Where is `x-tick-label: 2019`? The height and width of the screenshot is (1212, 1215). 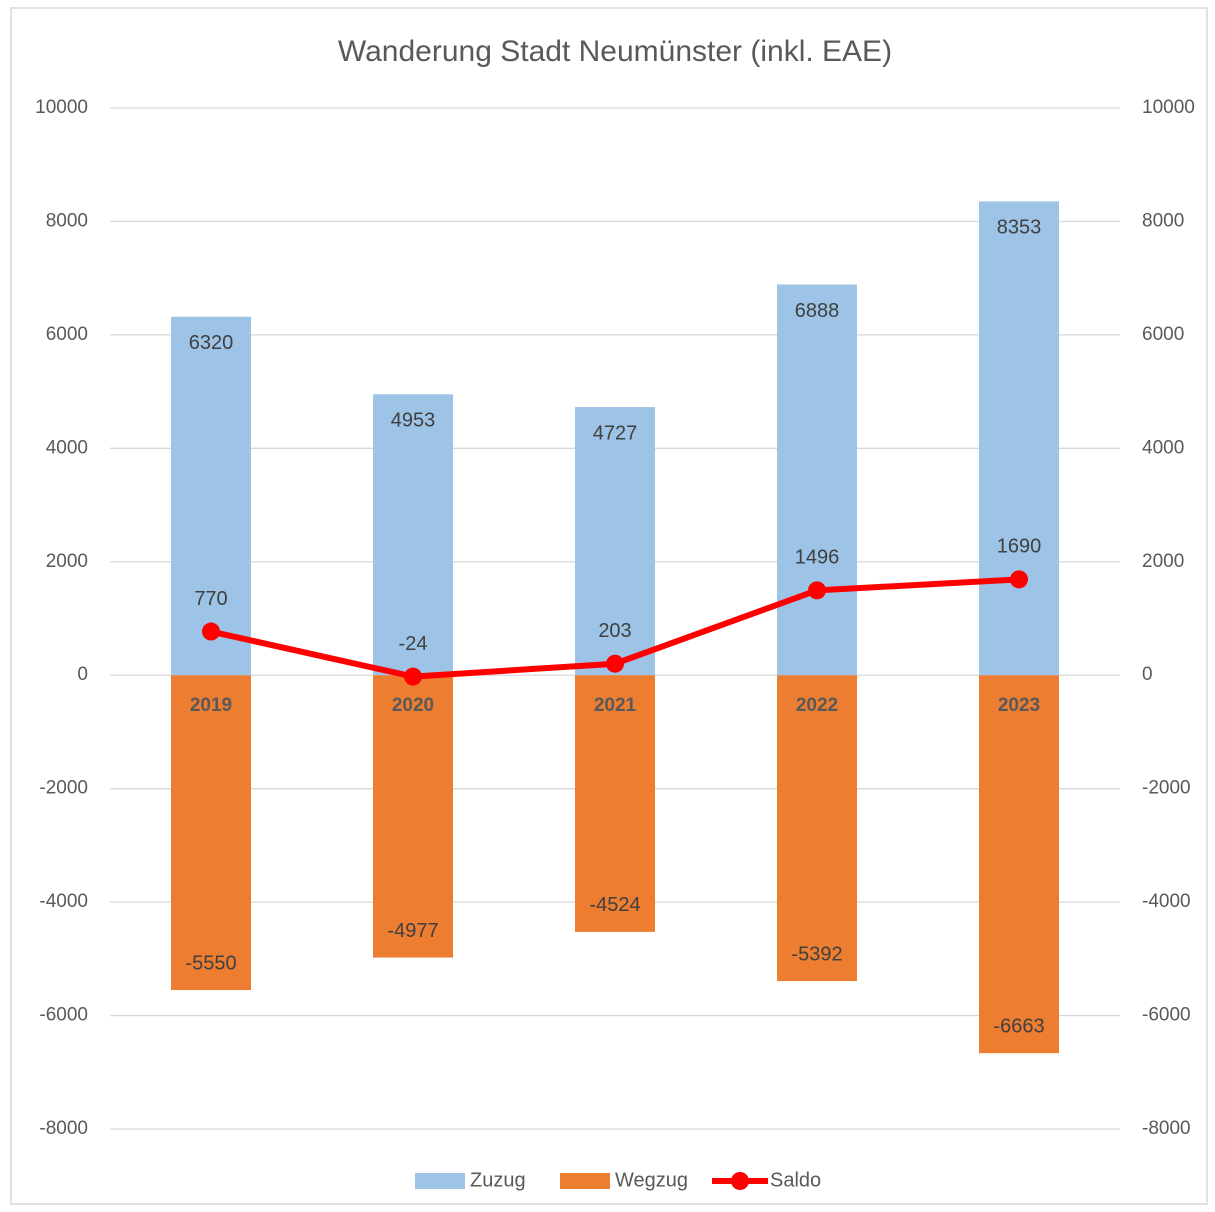
x-tick-label: 2019 is located at coordinates (211, 705).